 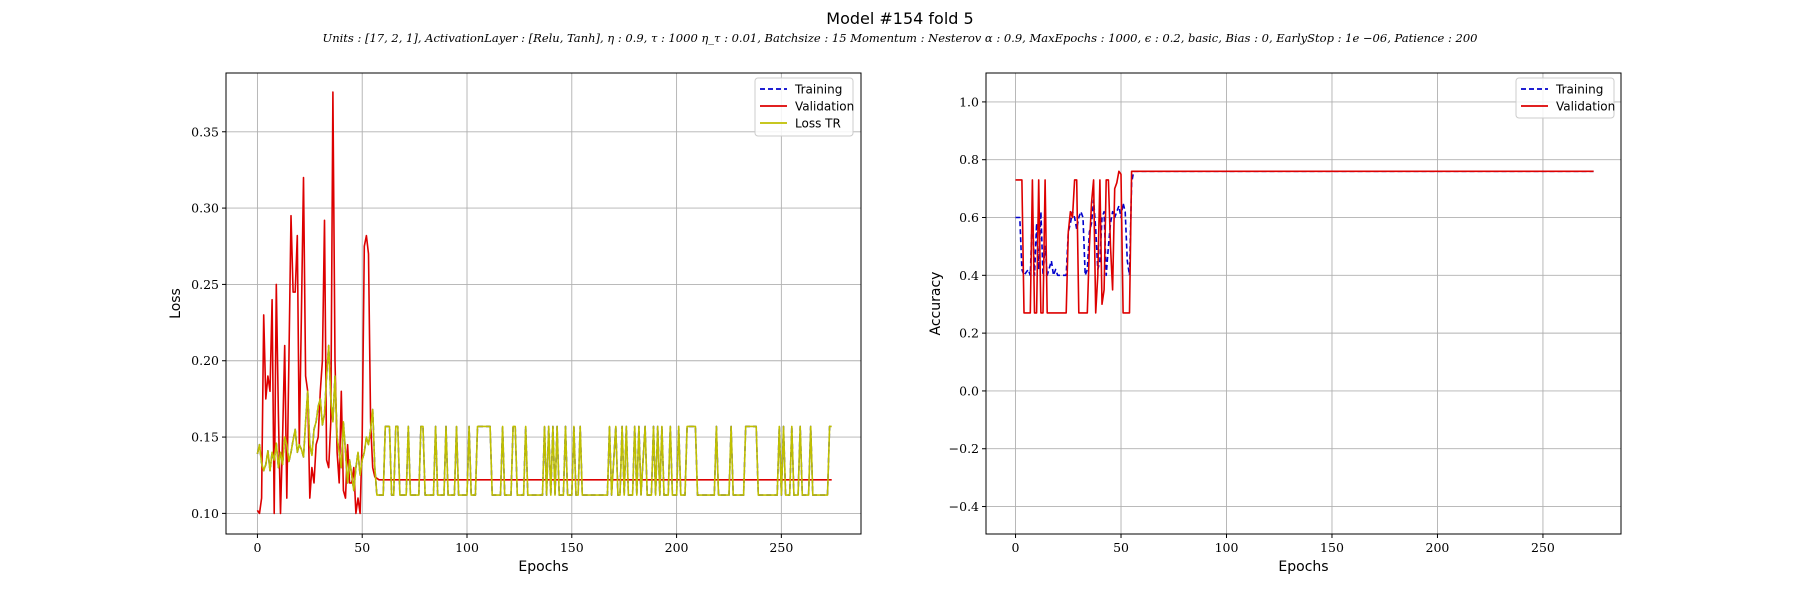 I want to click on y-axis-label: Loss, so click(x=176, y=303).